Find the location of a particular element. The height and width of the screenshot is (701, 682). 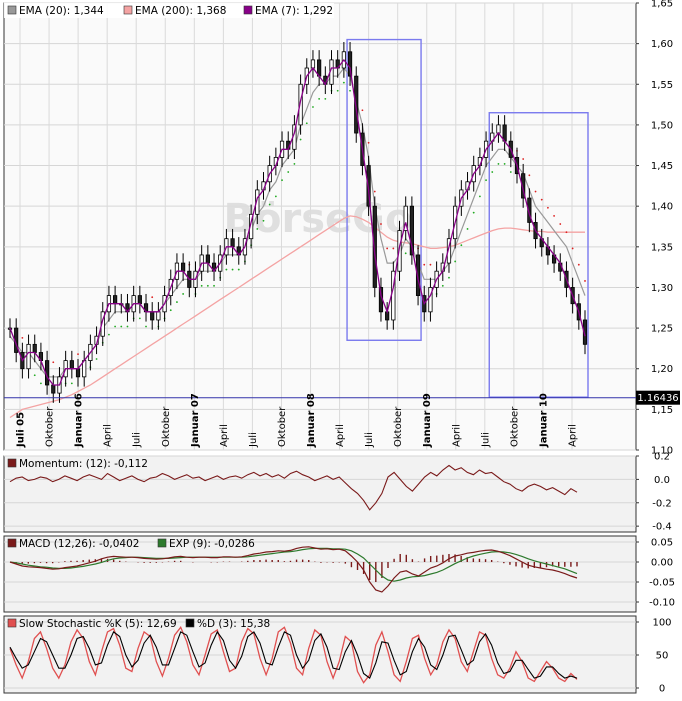

price-y-tick-label: 1,35 is located at coordinates (662, 247).